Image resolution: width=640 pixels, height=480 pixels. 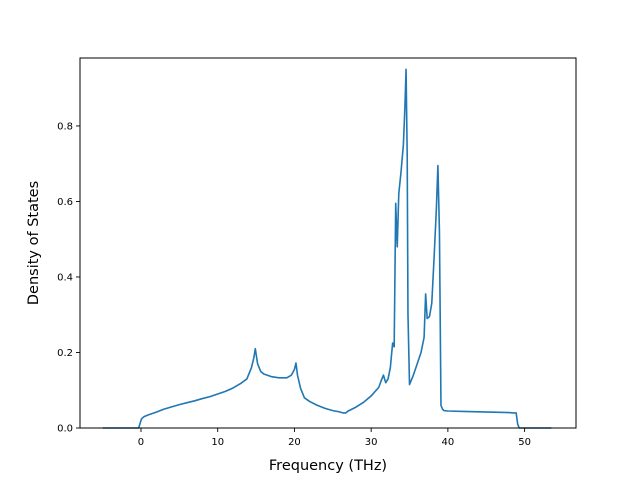 I want to click on y-tick-label: 0.6, so click(x=65, y=202).